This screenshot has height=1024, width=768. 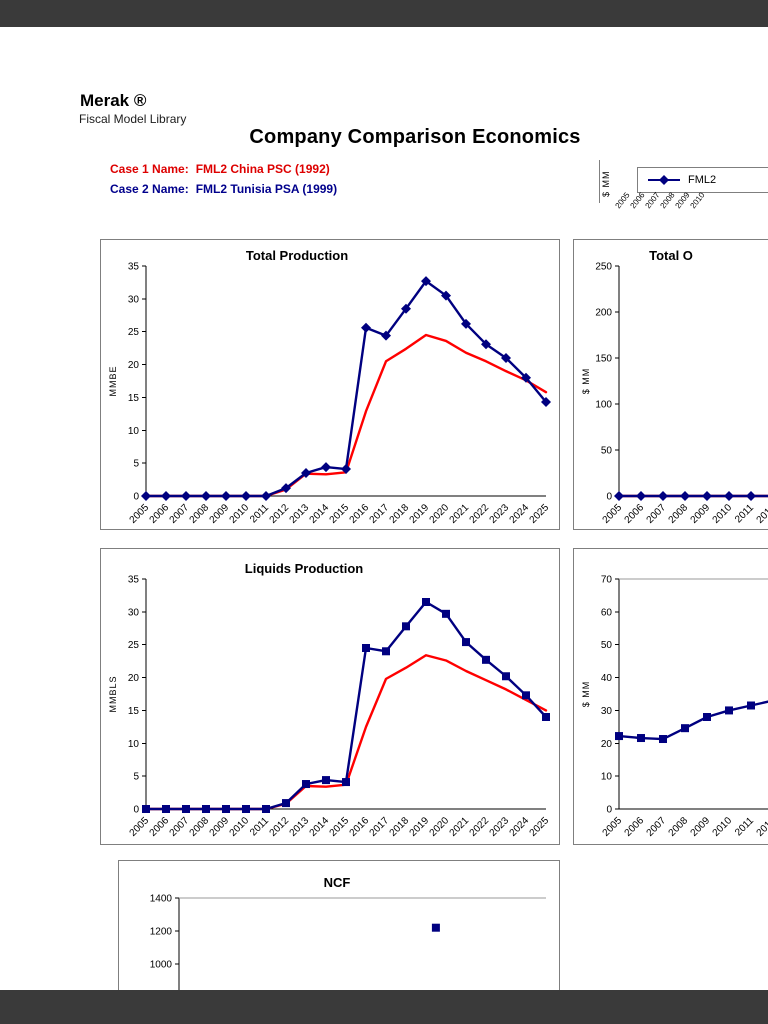 What do you see at coordinates (622, 200) in the screenshot?
I see `legend-fragment-xtick: 2005` at bounding box center [622, 200].